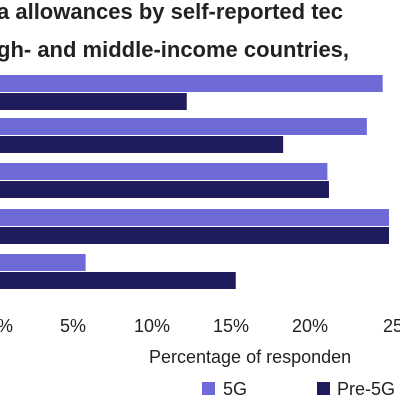 This screenshot has height=400, width=400. Describe the element at coordinates (6, 326) in the screenshot. I see `x-tick-label: %` at that location.